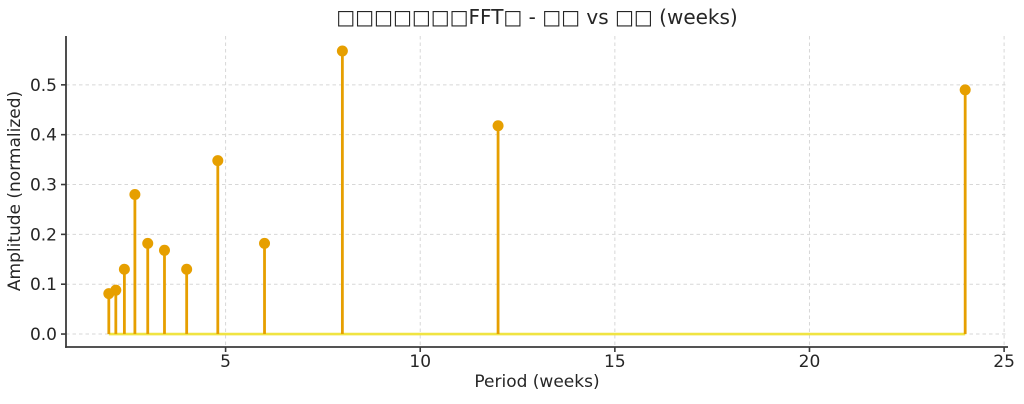 Image resolution: width=1024 pixels, height=404 pixels. What do you see at coordinates (537, 382) in the screenshot?
I see `x-axis-label: Period (weeks)` at bounding box center [537, 382].